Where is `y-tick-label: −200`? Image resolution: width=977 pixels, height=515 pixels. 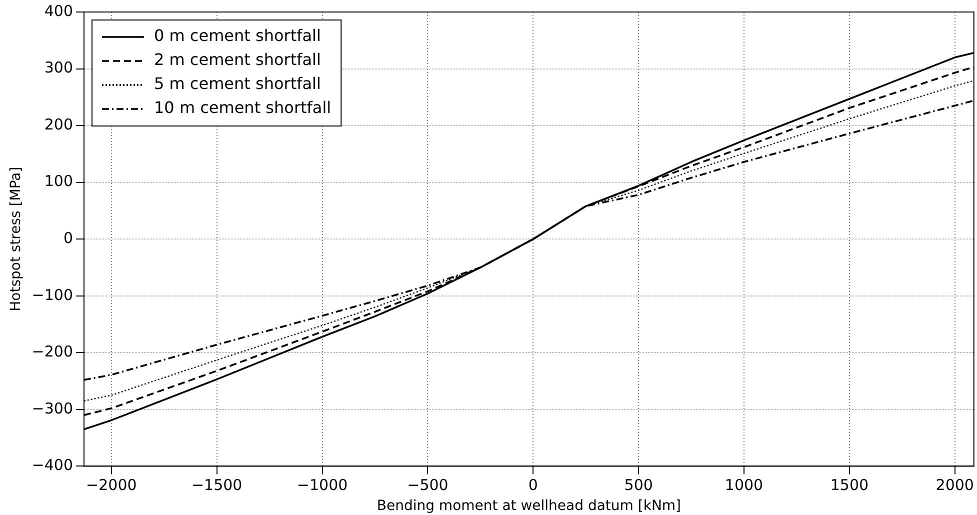 y-tick-label: −200 is located at coordinates (52, 351).